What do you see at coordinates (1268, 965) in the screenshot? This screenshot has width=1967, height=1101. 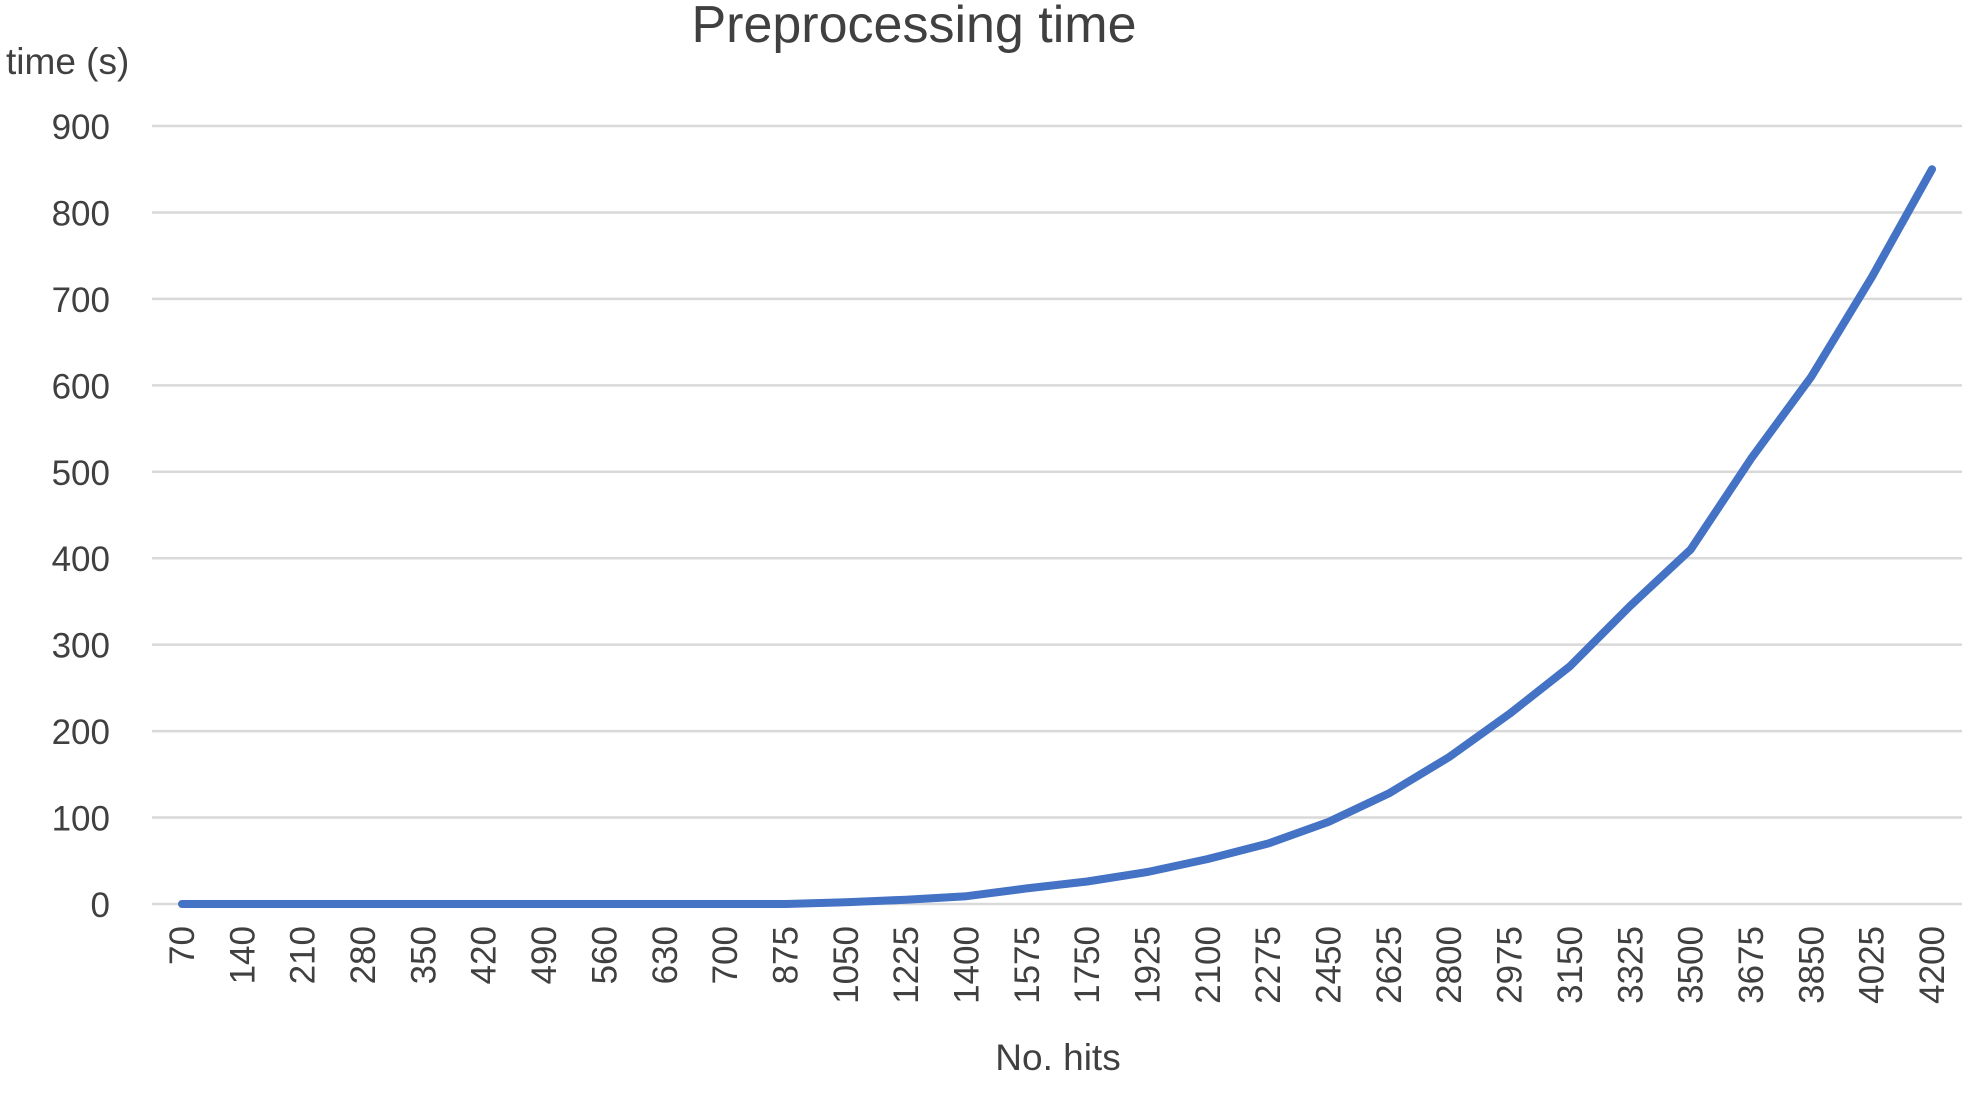 I see `x-tick-label: 2275` at bounding box center [1268, 965].